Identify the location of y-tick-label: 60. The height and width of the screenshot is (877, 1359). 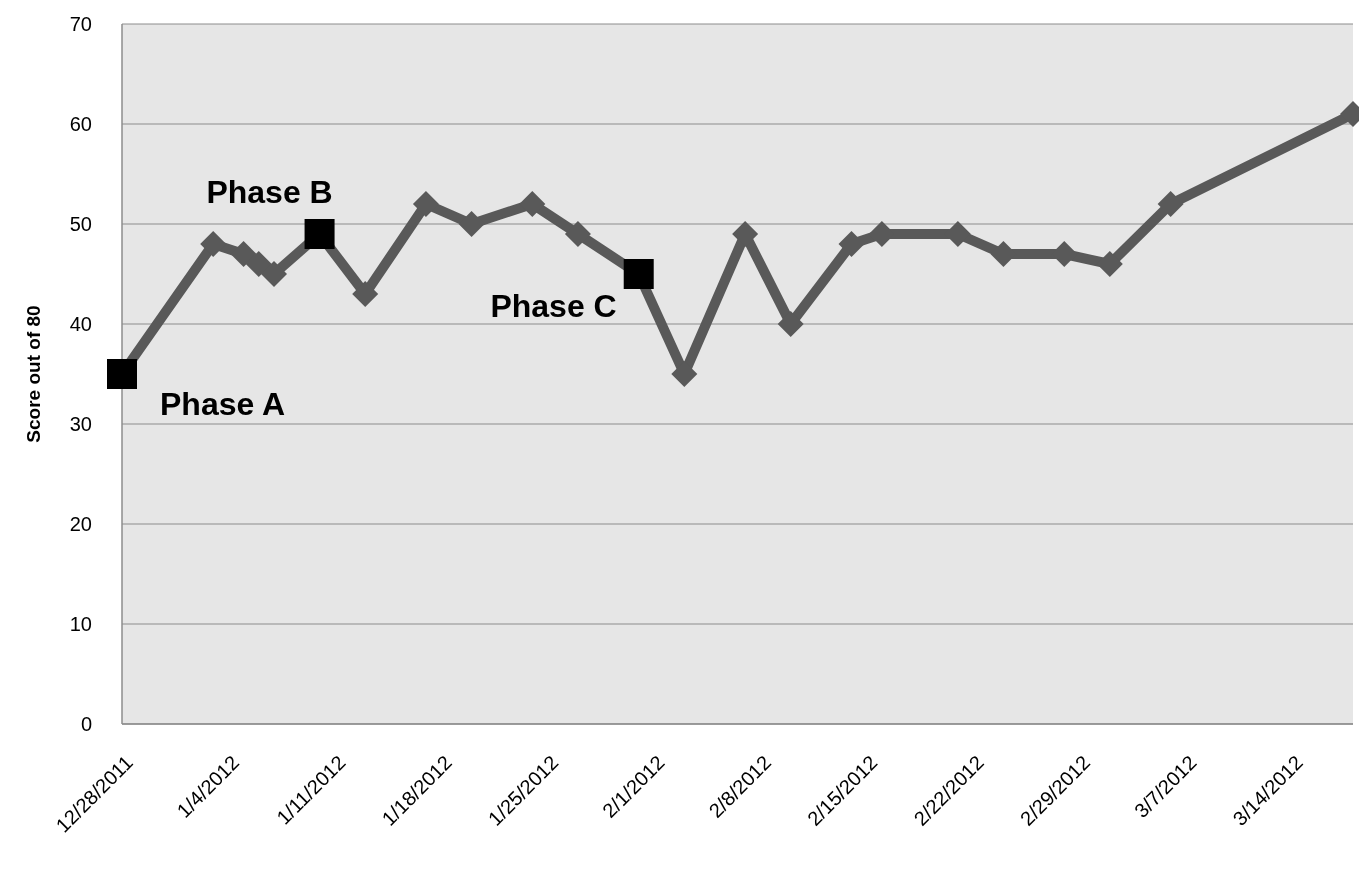
(80, 124).